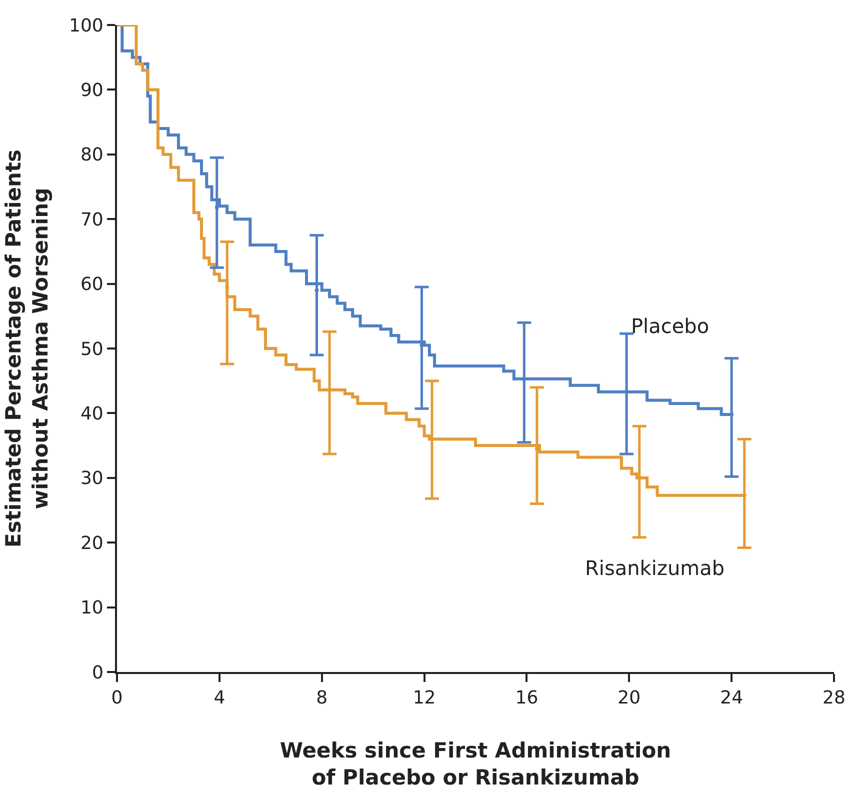 The height and width of the screenshot is (798, 857). What do you see at coordinates (834, 698) in the screenshot?
I see `x-tick-label: 28` at bounding box center [834, 698].